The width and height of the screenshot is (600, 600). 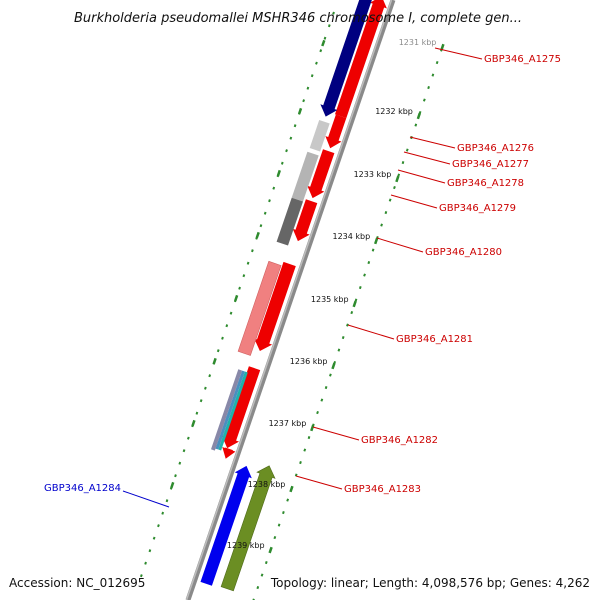 What do you see at coordinates (382, 489) in the screenshot?
I see `gene-label-gbp346-a1283: GBP346_A1283` at bounding box center [382, 489].